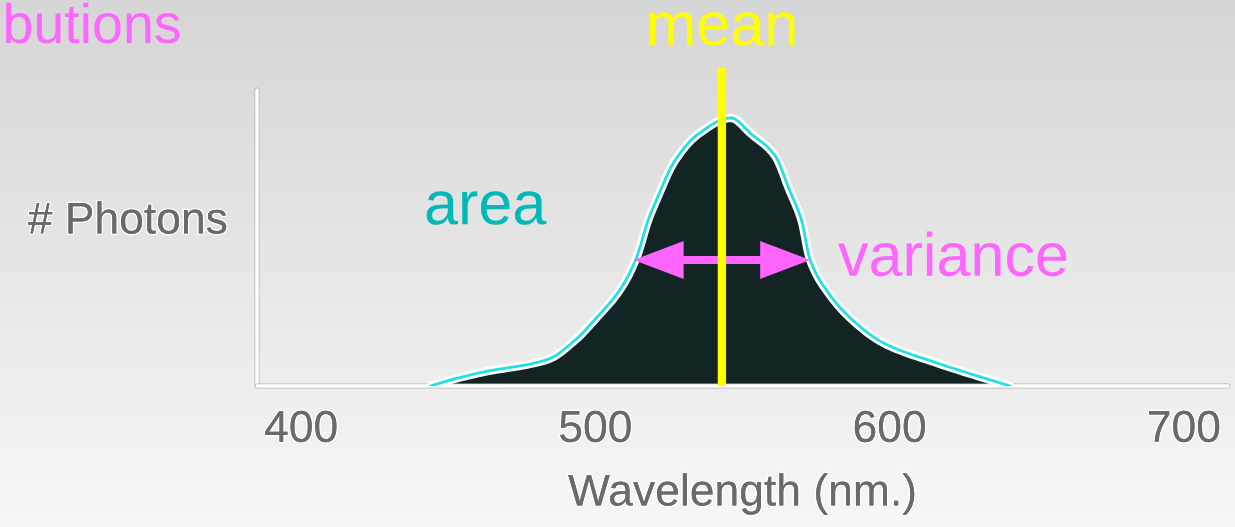  Describe the element at coordinates (889, 426) in the screenshot. I see `x-tick-label: 600` at that location.